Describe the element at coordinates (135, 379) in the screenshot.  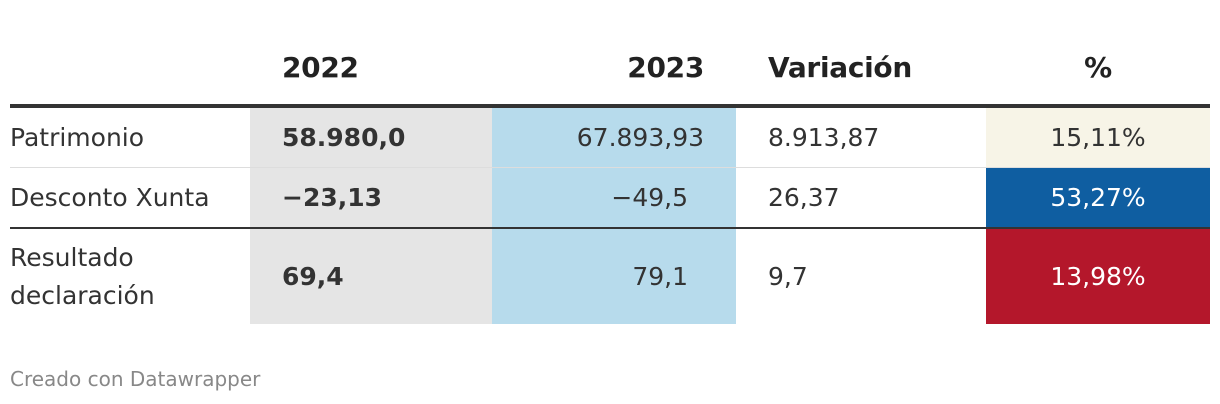
I see `footer-credit: Creado con Datawrapper` at that location.